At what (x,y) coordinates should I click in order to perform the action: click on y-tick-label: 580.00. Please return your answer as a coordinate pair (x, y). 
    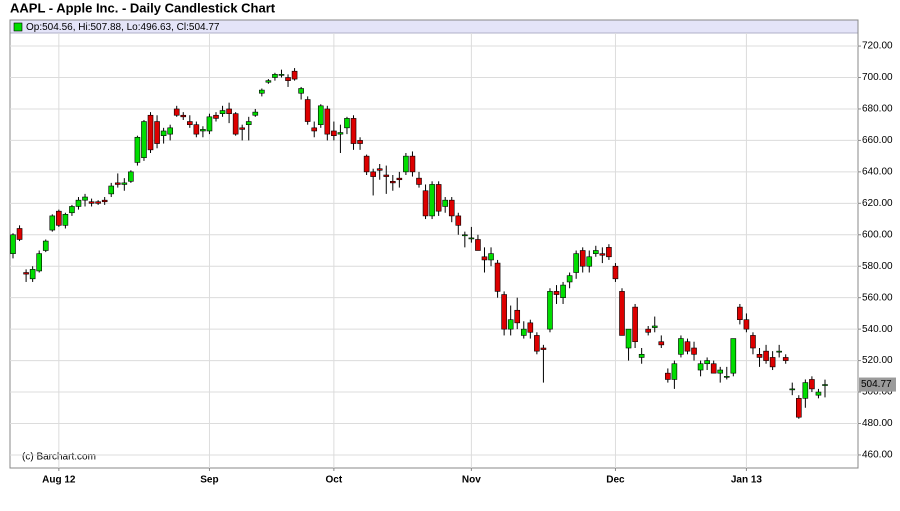
    Looking at the image, I should click on (877, 266).